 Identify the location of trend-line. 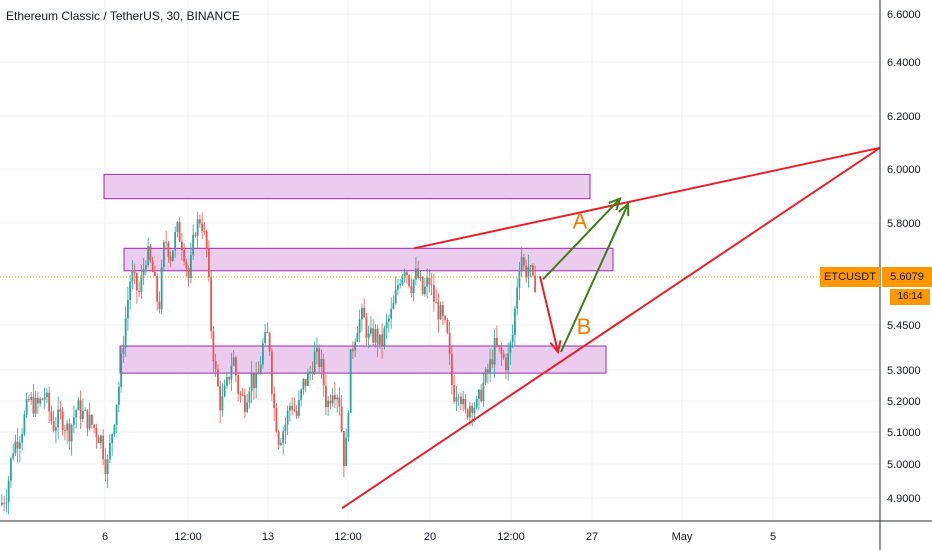
(647, 198).